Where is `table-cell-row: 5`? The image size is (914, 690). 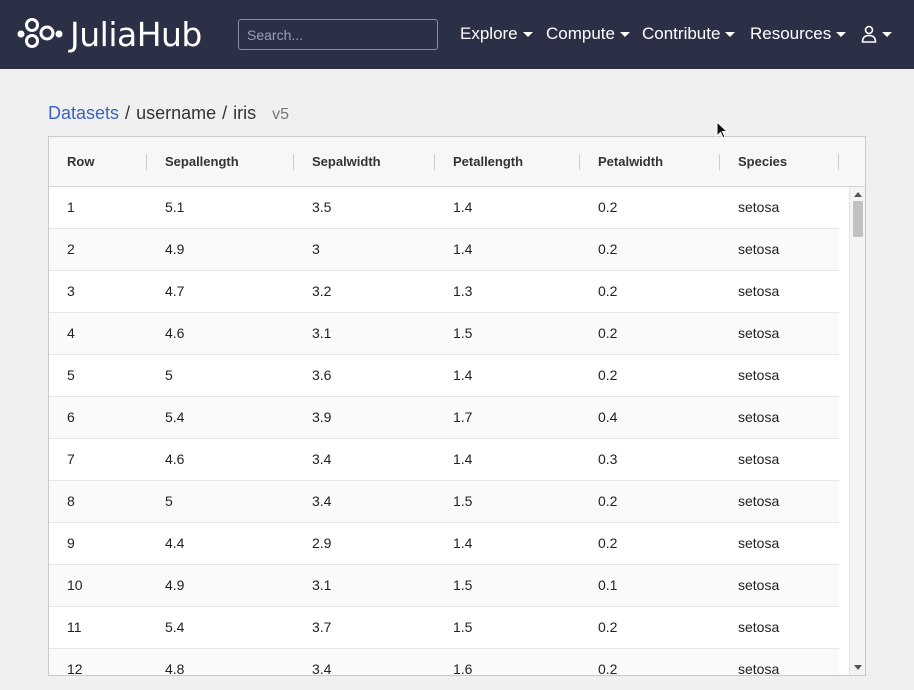
table-cell-row: 5 is located at coordinates (71, 375).